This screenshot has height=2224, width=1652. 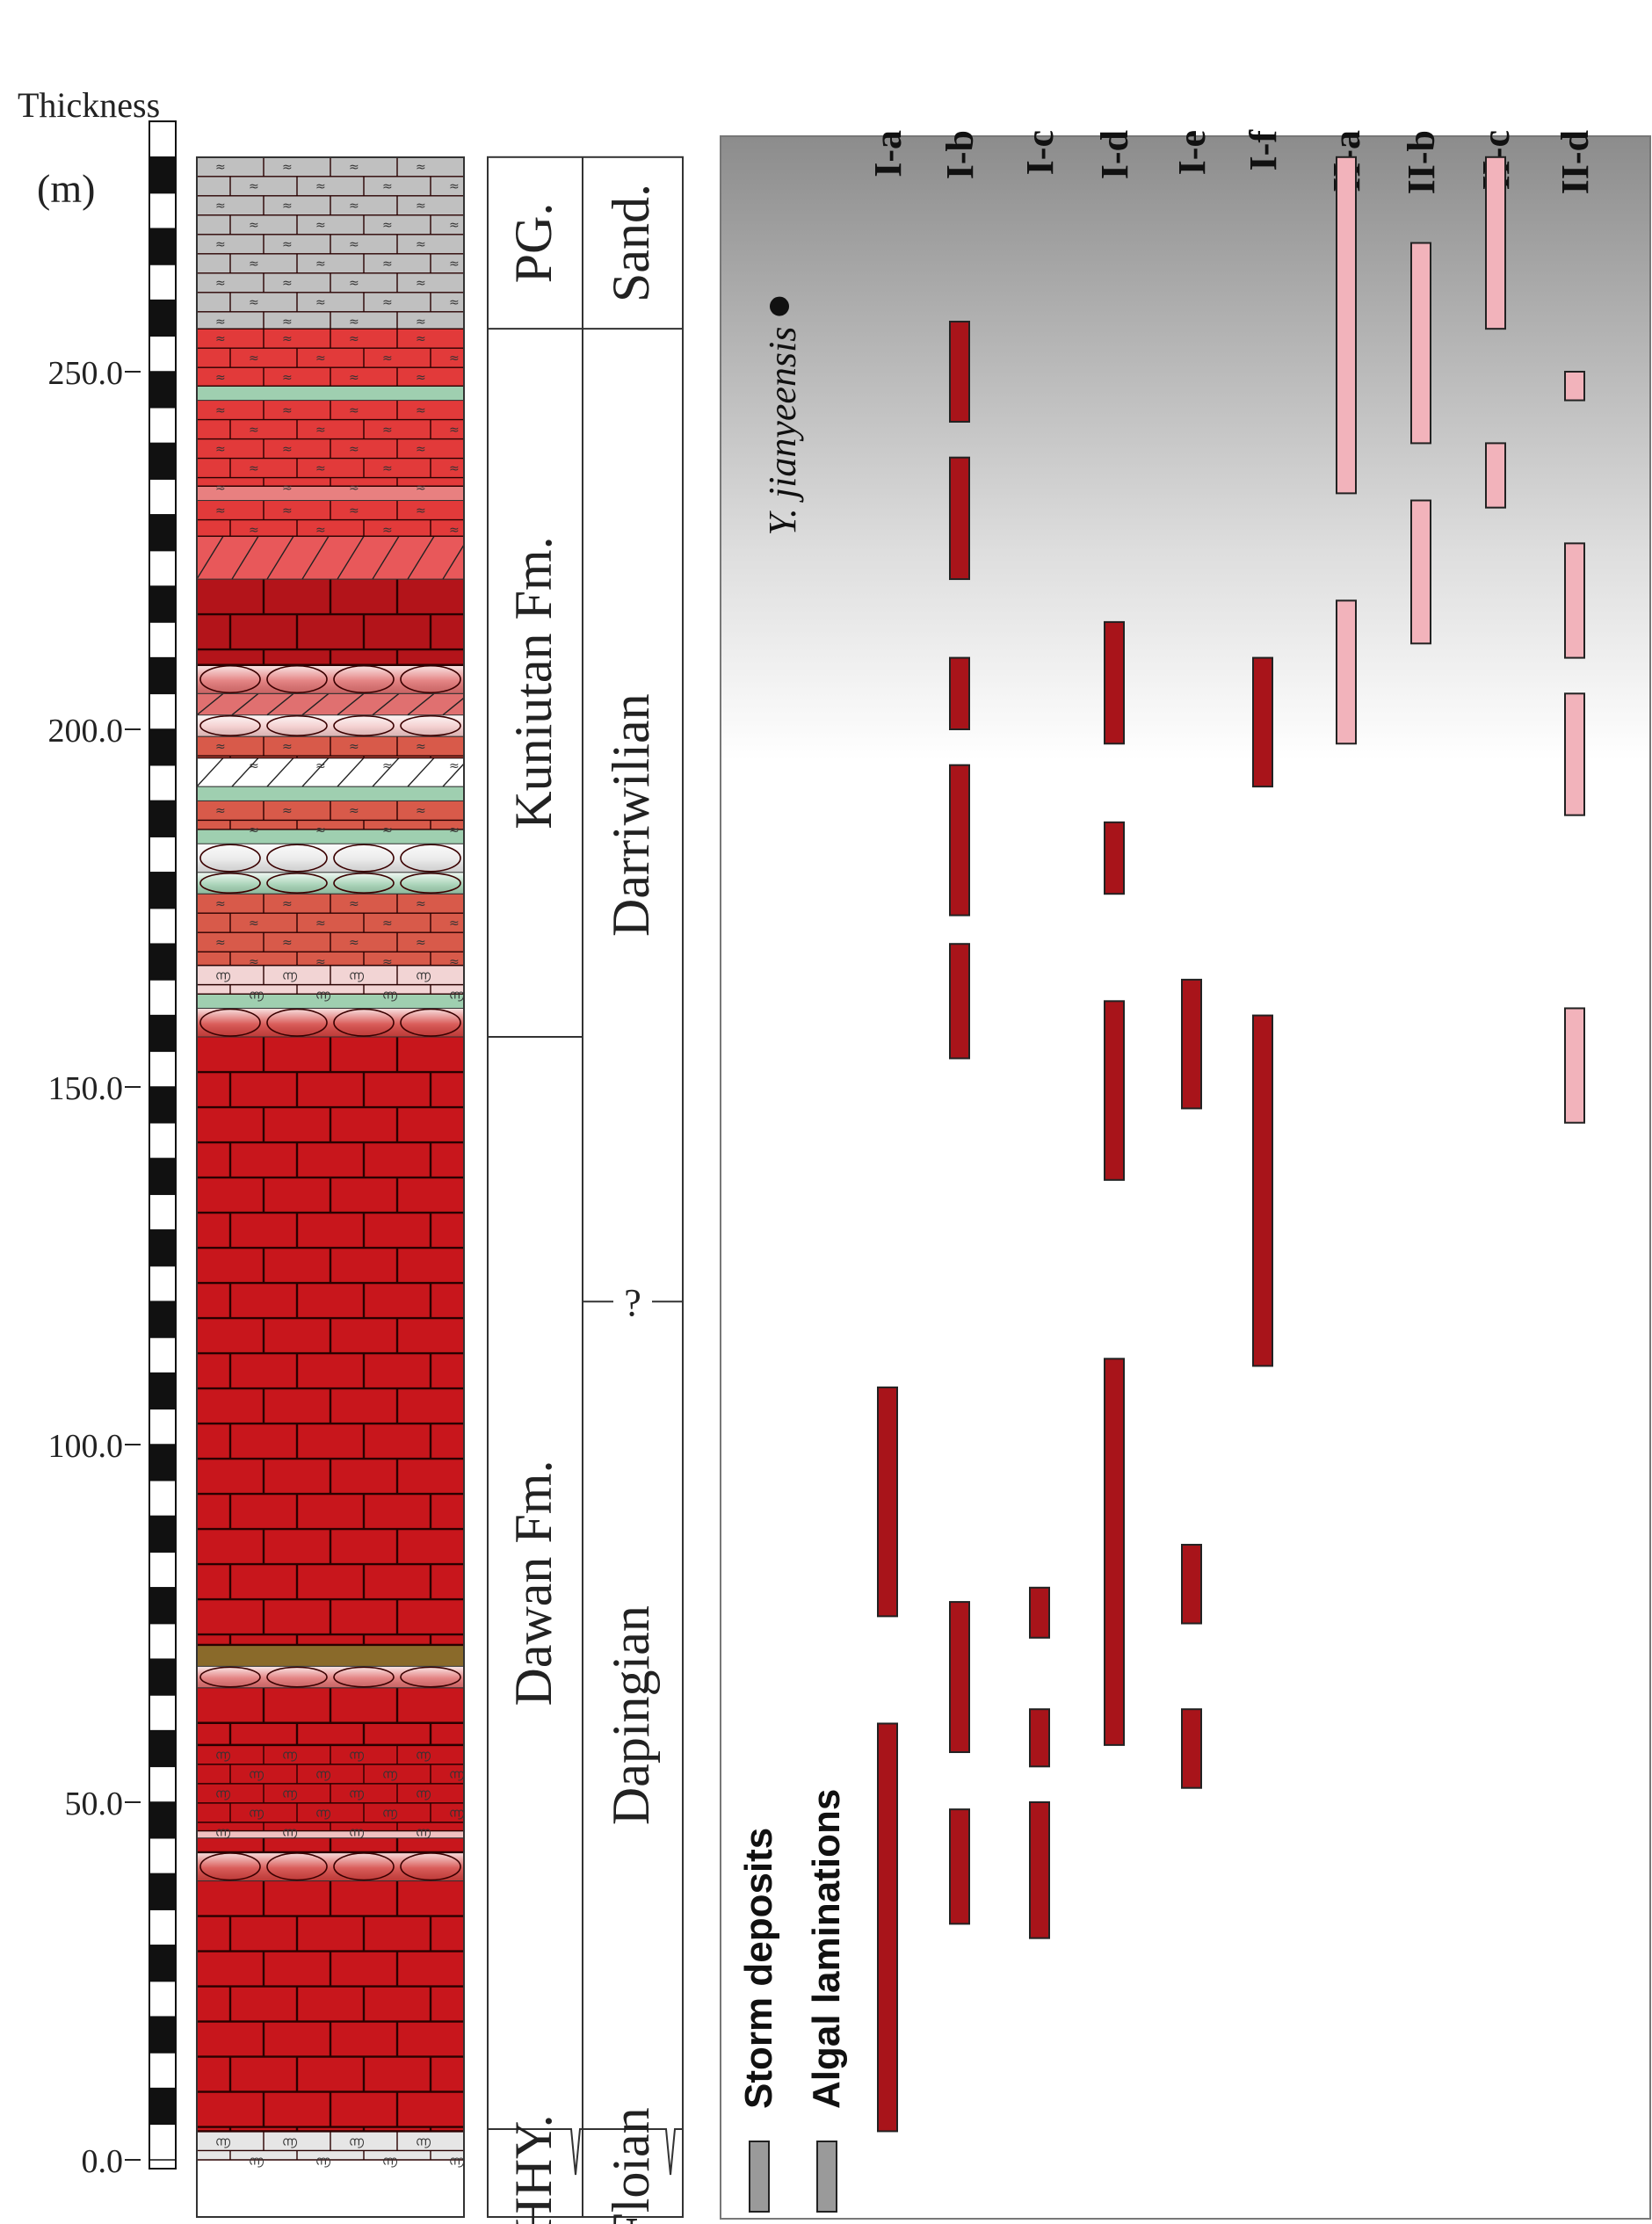 What do you see at coordinates (783, 416) in the screenshot?
I see `species-marker: Y. jianyeensis` at bounding box center [783, 416].